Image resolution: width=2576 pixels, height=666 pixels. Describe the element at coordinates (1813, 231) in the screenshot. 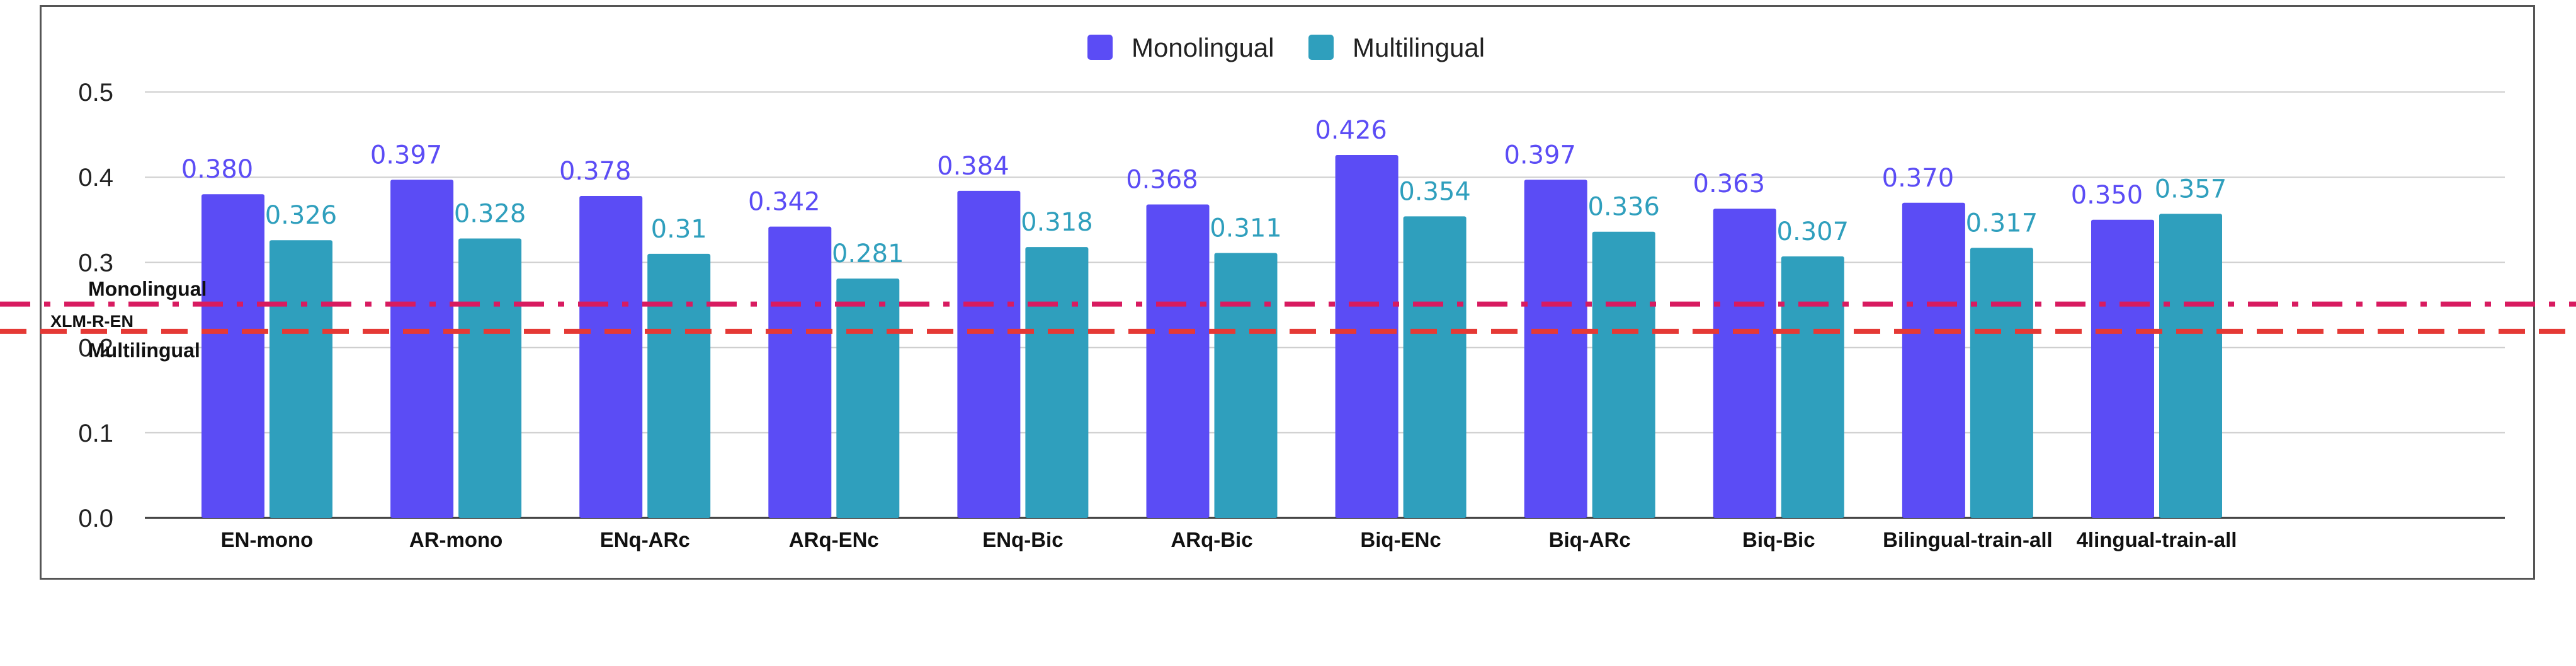

I see `data-label-multilingual-biq-bic: 0.307` at that location.